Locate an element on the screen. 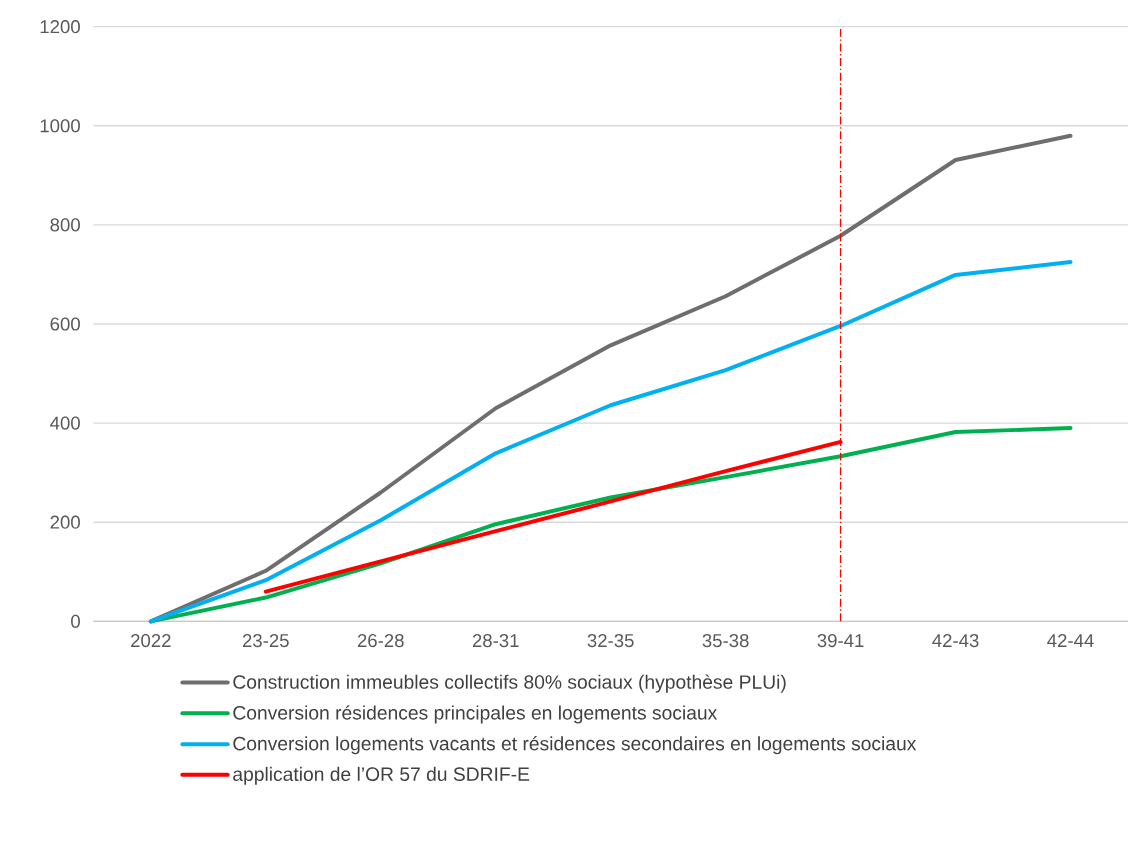 This screenshot has height=853, width=1128. x-tick-label: 32-35 is located at coordinates (610, 640).